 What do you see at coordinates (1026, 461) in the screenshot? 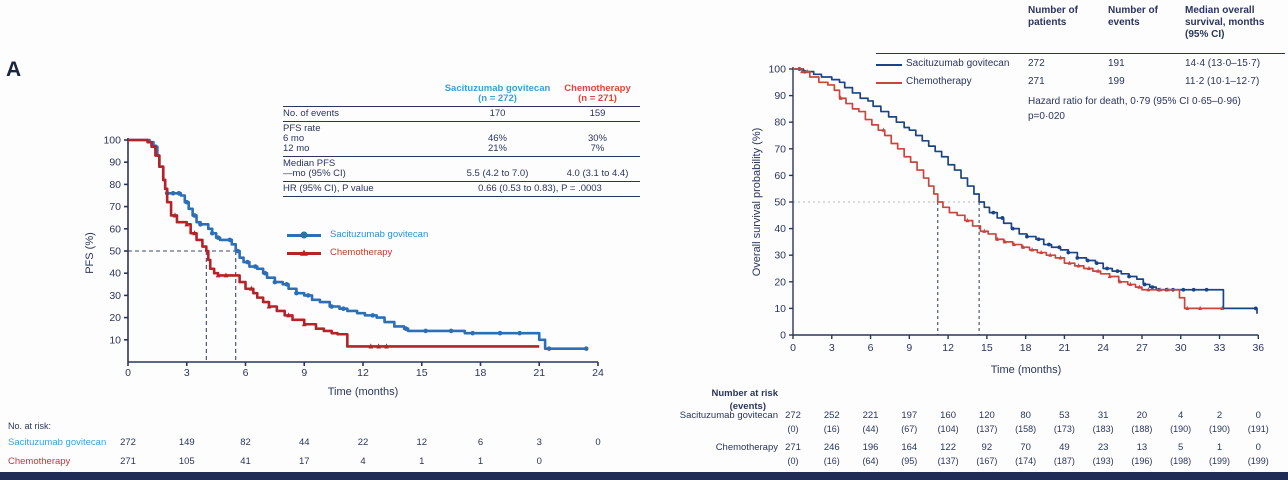
I see `os-at-risk-events: (174)` at bounding box center [1026, 461].